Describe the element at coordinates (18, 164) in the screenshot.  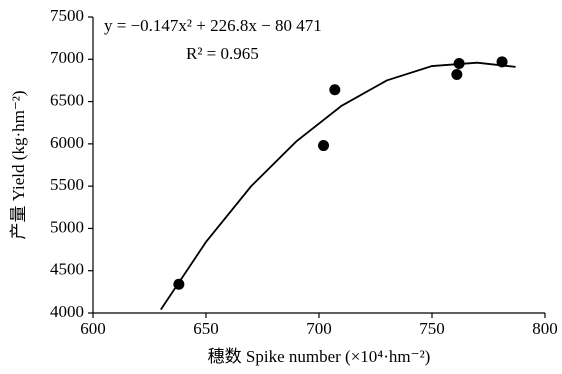
I see `y-axis-label: 产量 Yield (kg·hm⁻²)` at that location.